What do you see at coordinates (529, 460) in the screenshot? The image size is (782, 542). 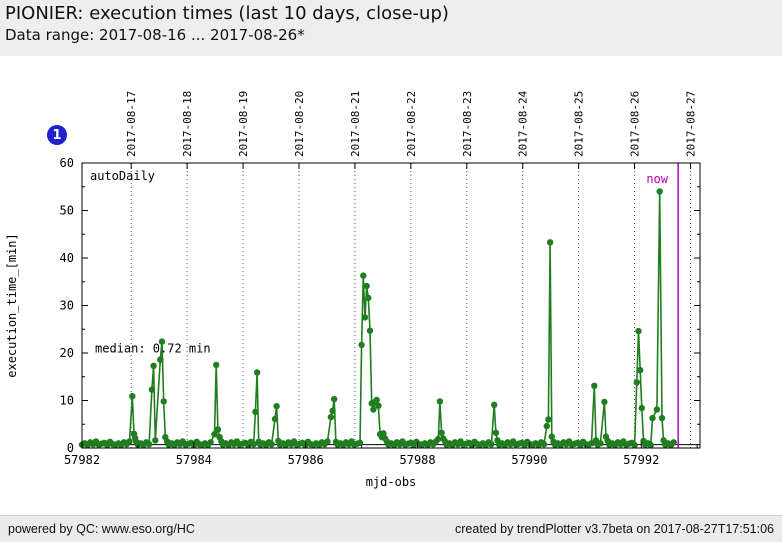 I see `x-tick-label: 57990` at bounding box center [529, 460].